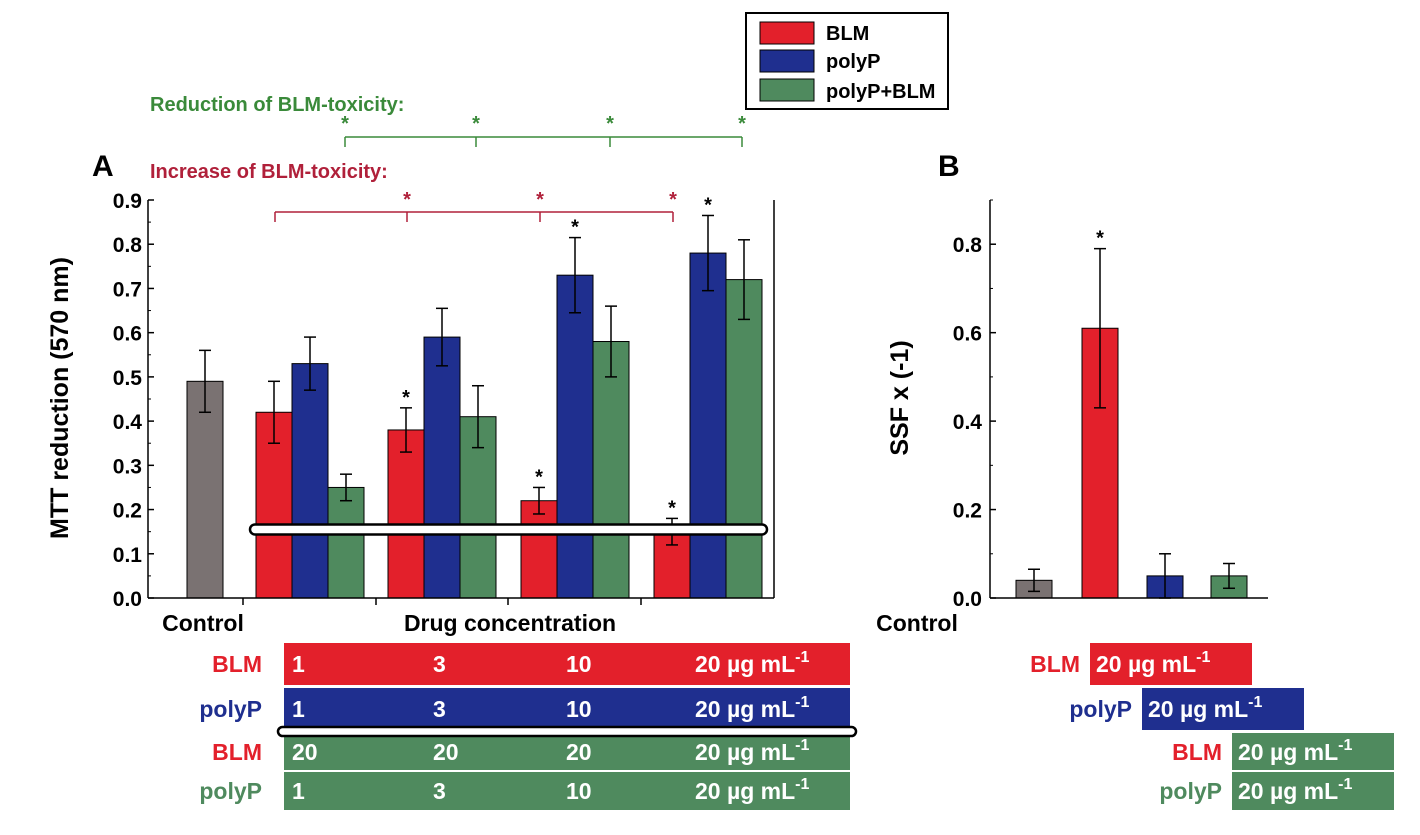 The height and width of the screenshot is (835, 1420). Describe the element at coordinates (967, 511) in the screenshot. I see `y-tick-label-b: 0.2` at that location.